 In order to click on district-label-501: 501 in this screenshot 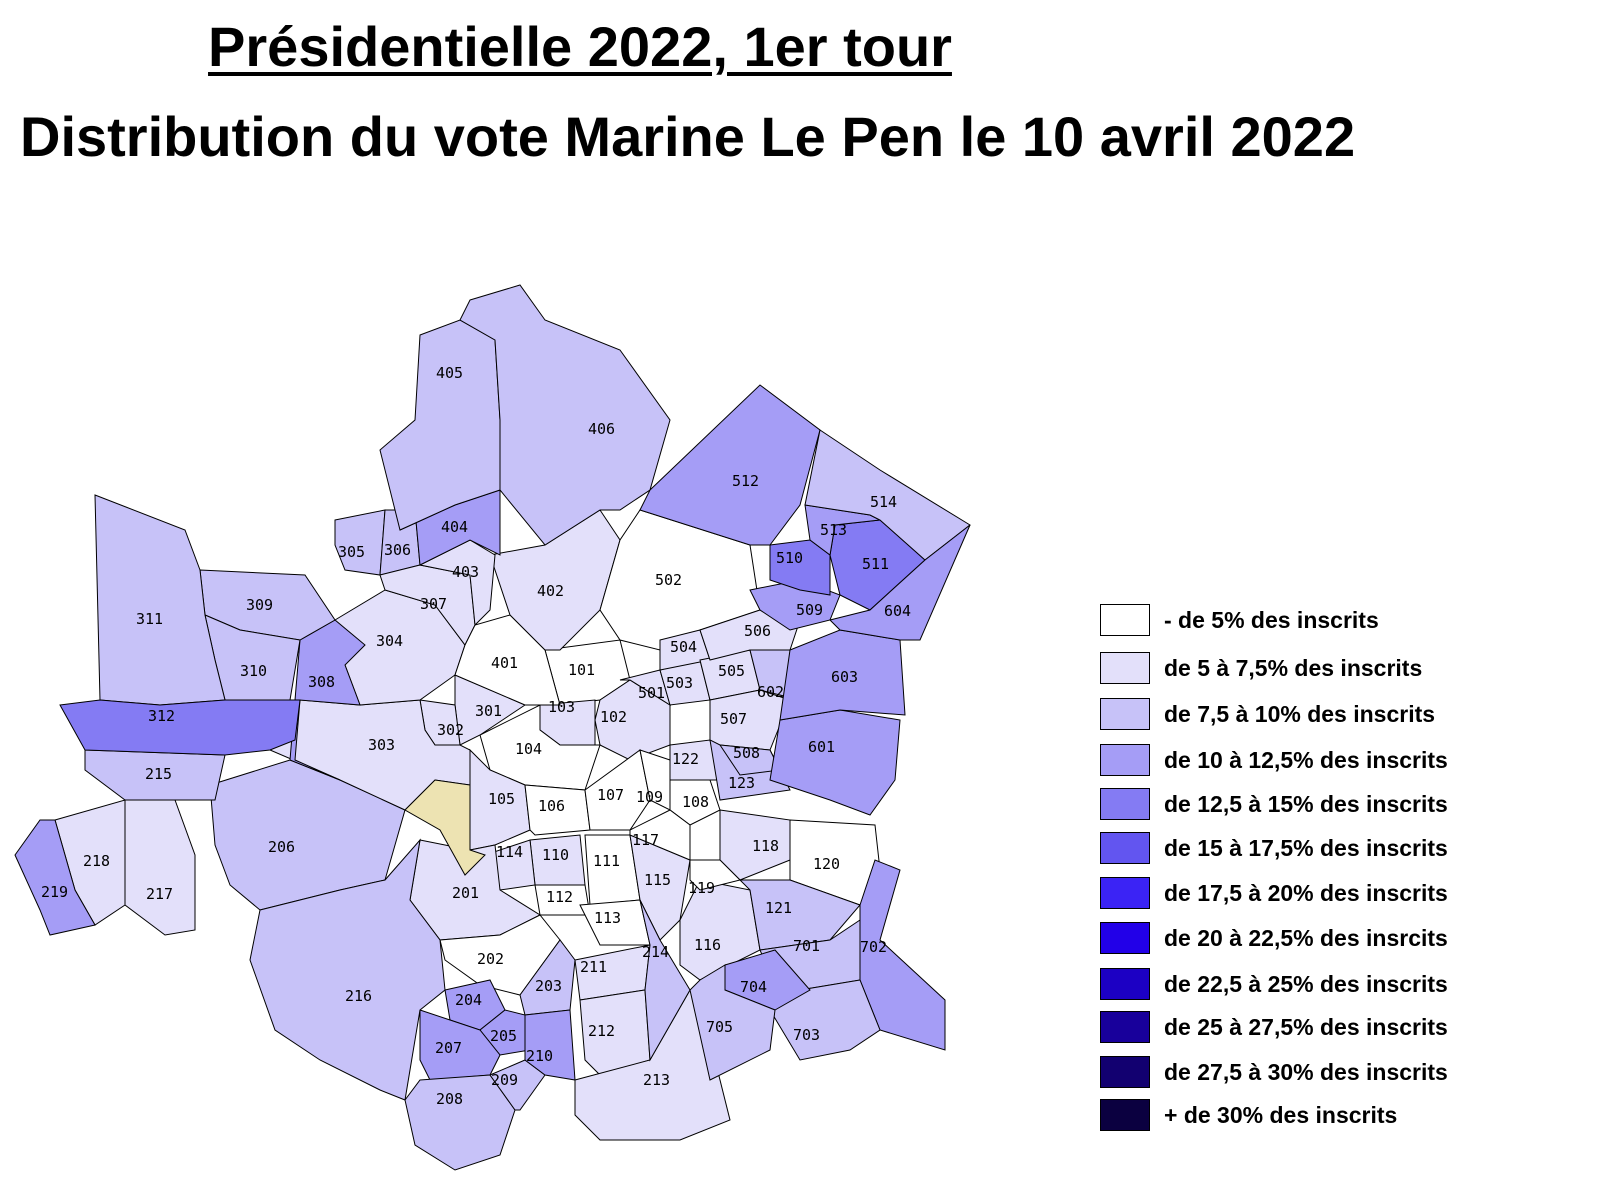, I will do `click(651, 693)`.